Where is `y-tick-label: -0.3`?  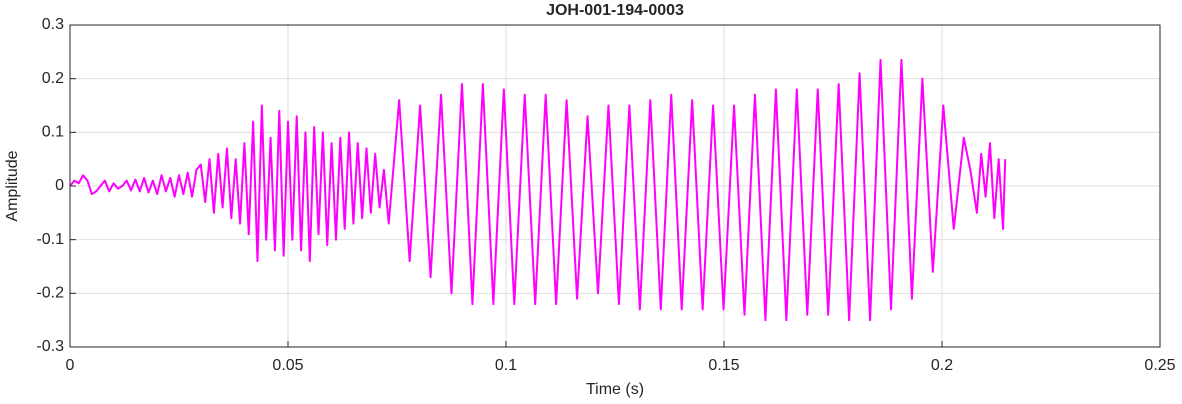 y-tick-label: -0.3 is located at coordinates (50, 346).